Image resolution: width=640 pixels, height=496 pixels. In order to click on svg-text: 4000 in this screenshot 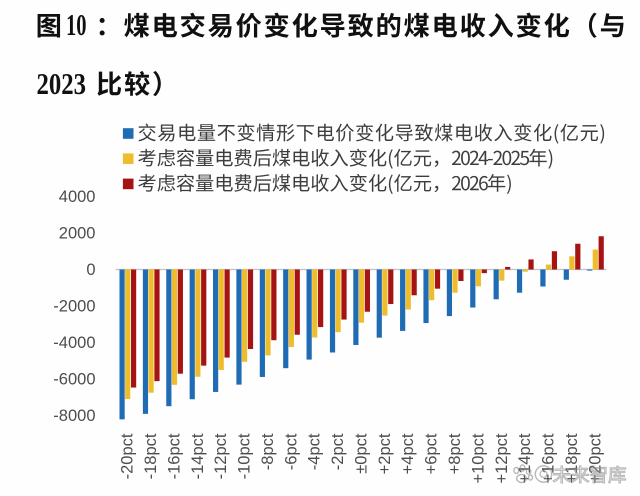, I will do `click(77, 197)`.